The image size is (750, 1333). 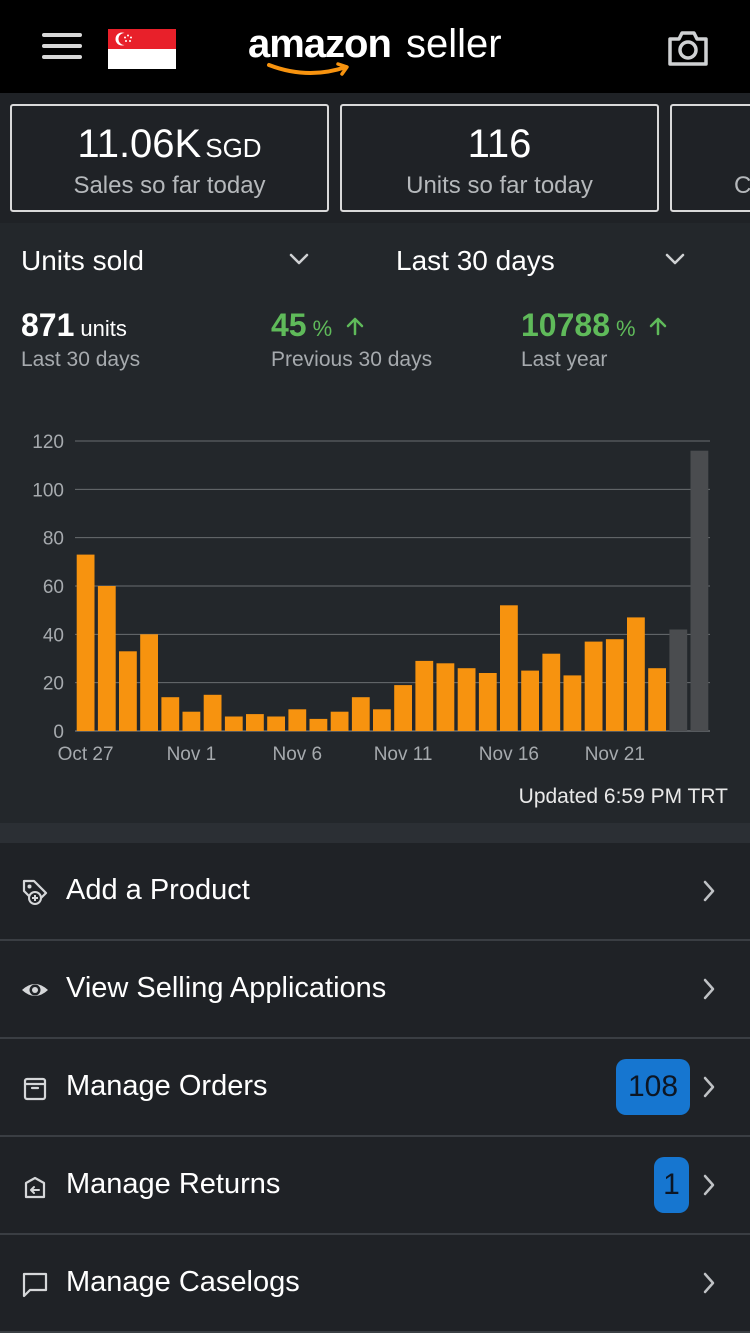 I want to click on orders-count-badge: 108, so click(x=653, y=1087).